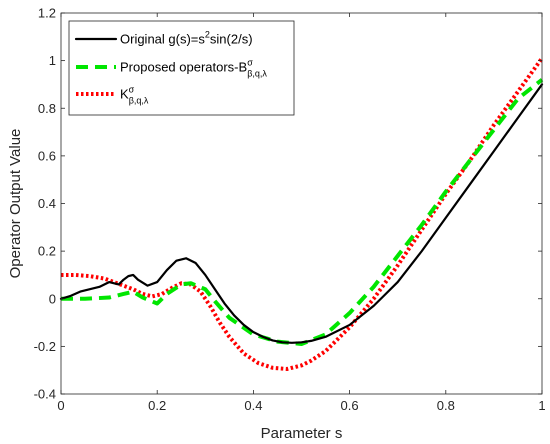  I want to click on x-tick-label: 0.2, so click(157, 405).